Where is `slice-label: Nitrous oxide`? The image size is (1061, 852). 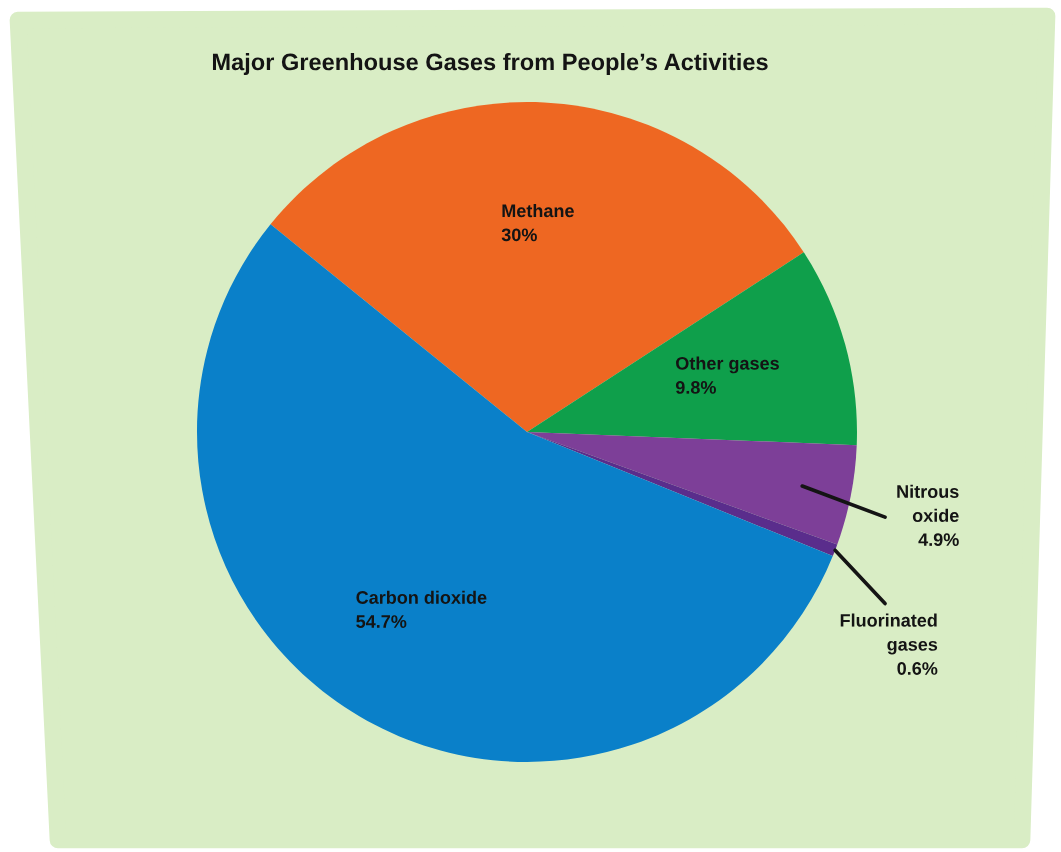 slice-label: Nitrous oxide is located at coordinates (928, 503).